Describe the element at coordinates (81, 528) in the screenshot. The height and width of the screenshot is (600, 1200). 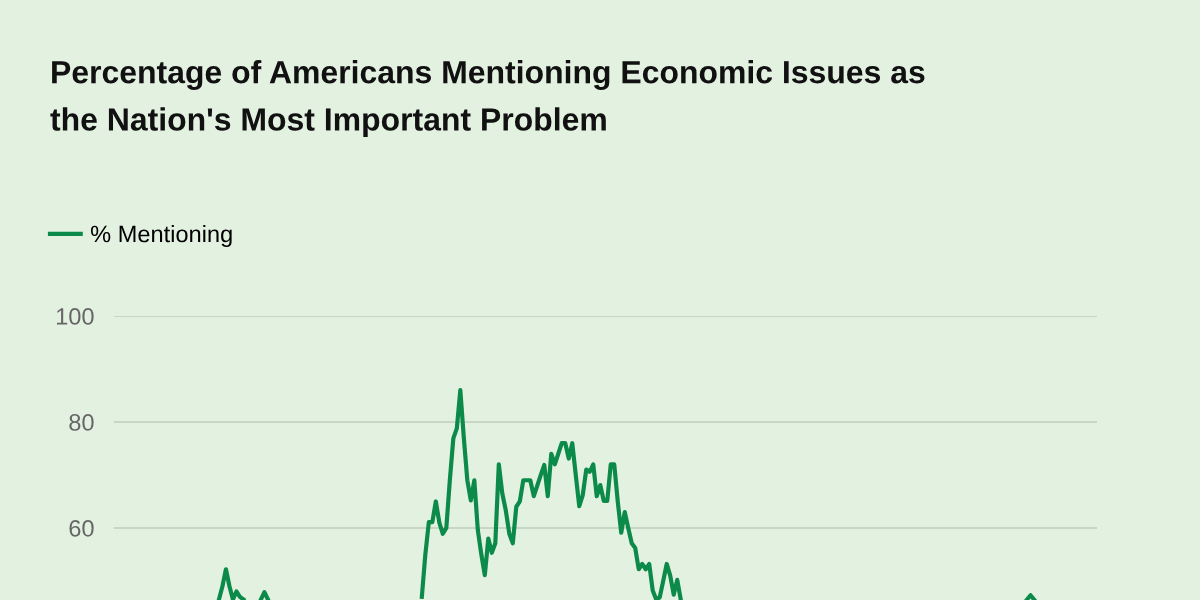
I see `y-tick-label: 60` at that location.